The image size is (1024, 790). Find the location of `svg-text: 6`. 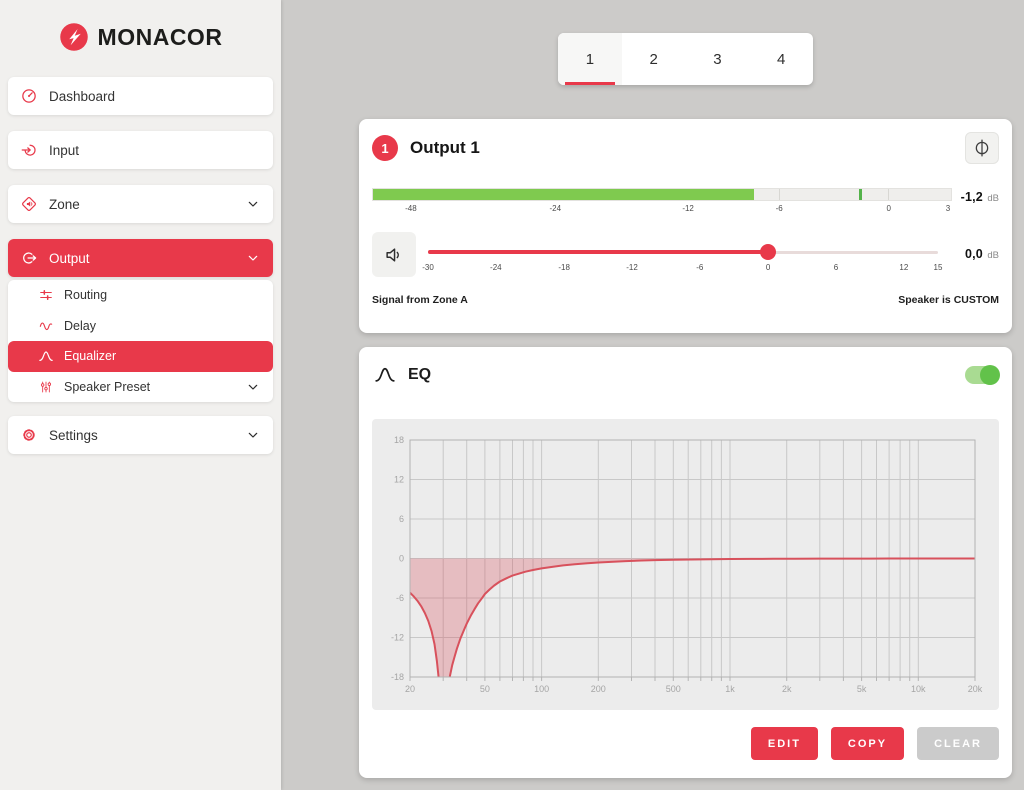

svg-text: 6 is located at coordinates (401, 519).